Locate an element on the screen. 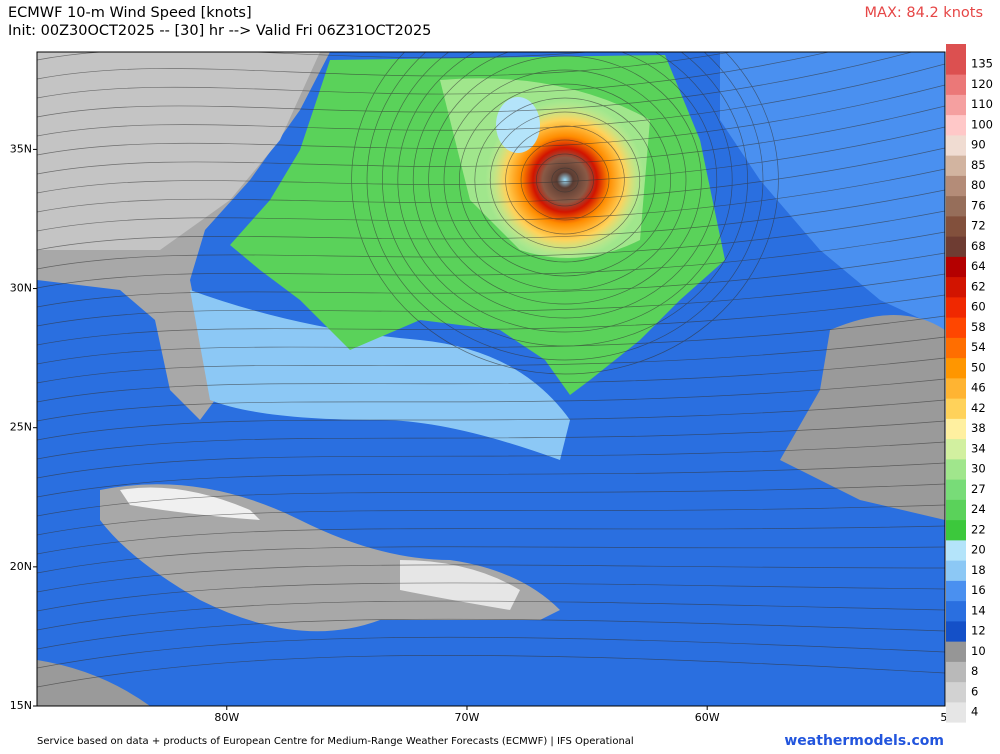 Image resolution: width=1000 pixels, height=754 pixels. colorbar-label: 16 is located at coordinates (978, 590).